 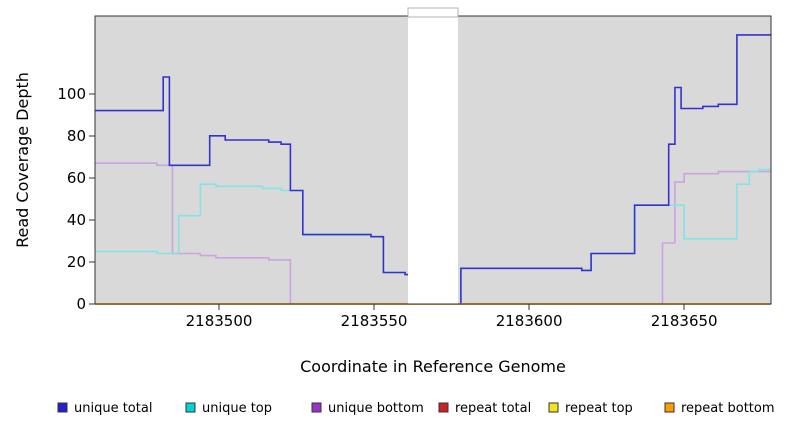 I want to click on legend-swatch-repeat-top, so click(x=553, y=407).